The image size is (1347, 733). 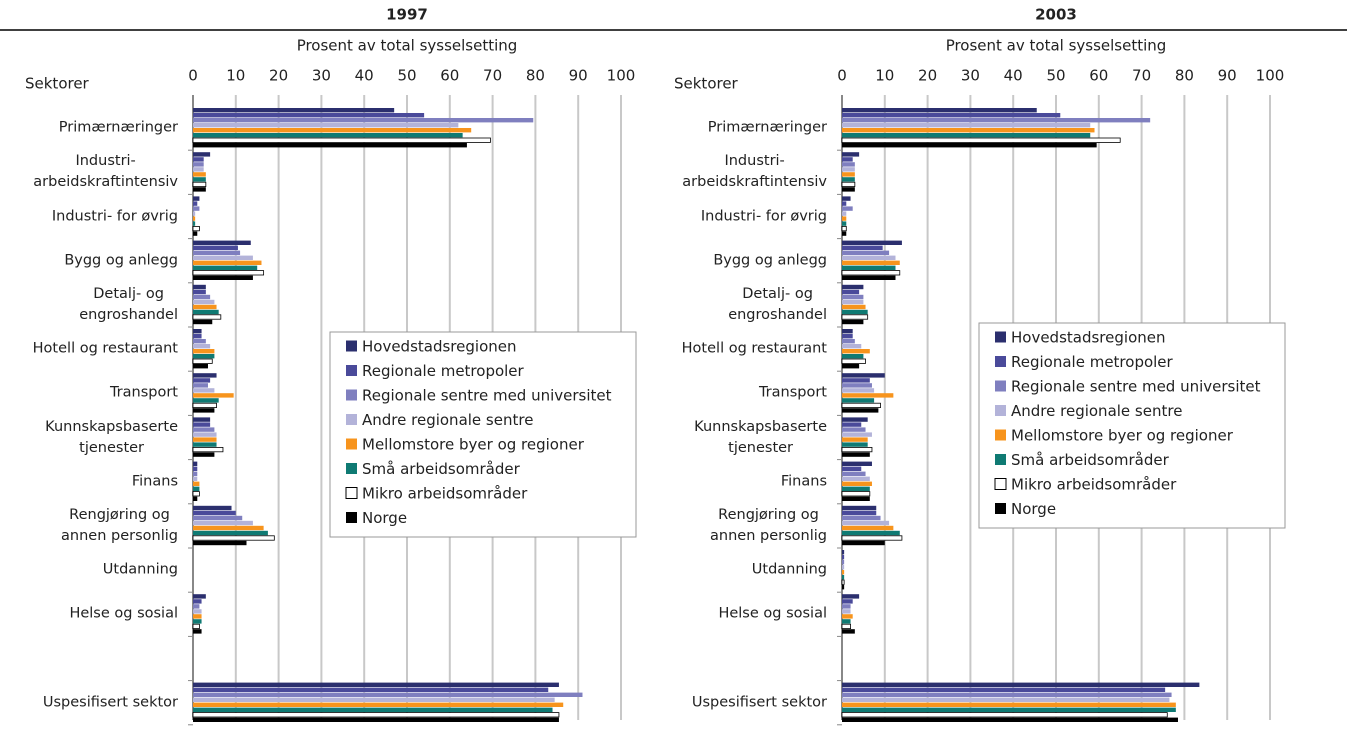 What do you see at coordinates (483, 434) in the screenshot?
I see `legend-box` at bounding box center [483, 434].